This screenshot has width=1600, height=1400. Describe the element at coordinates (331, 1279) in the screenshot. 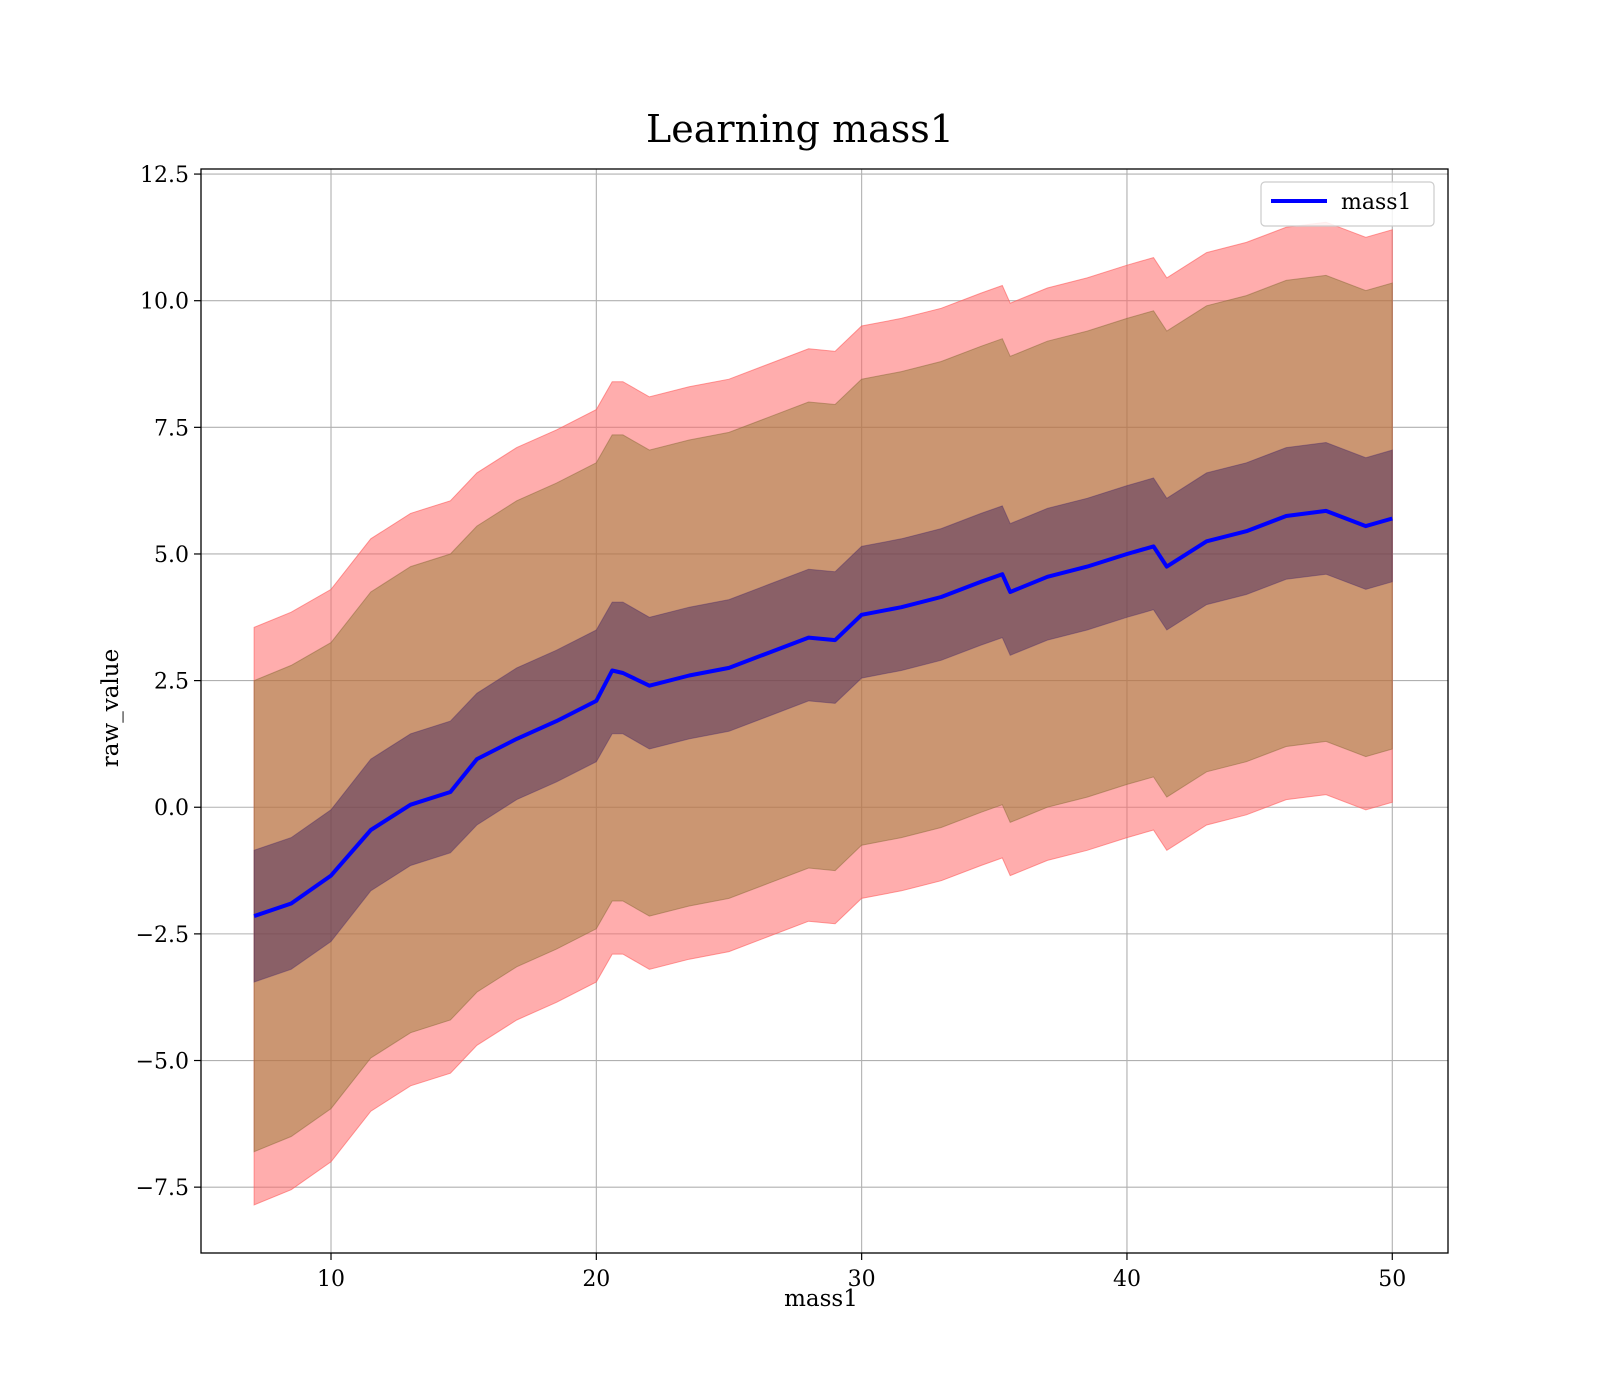

I see `x-tick-label: 10` at that location.